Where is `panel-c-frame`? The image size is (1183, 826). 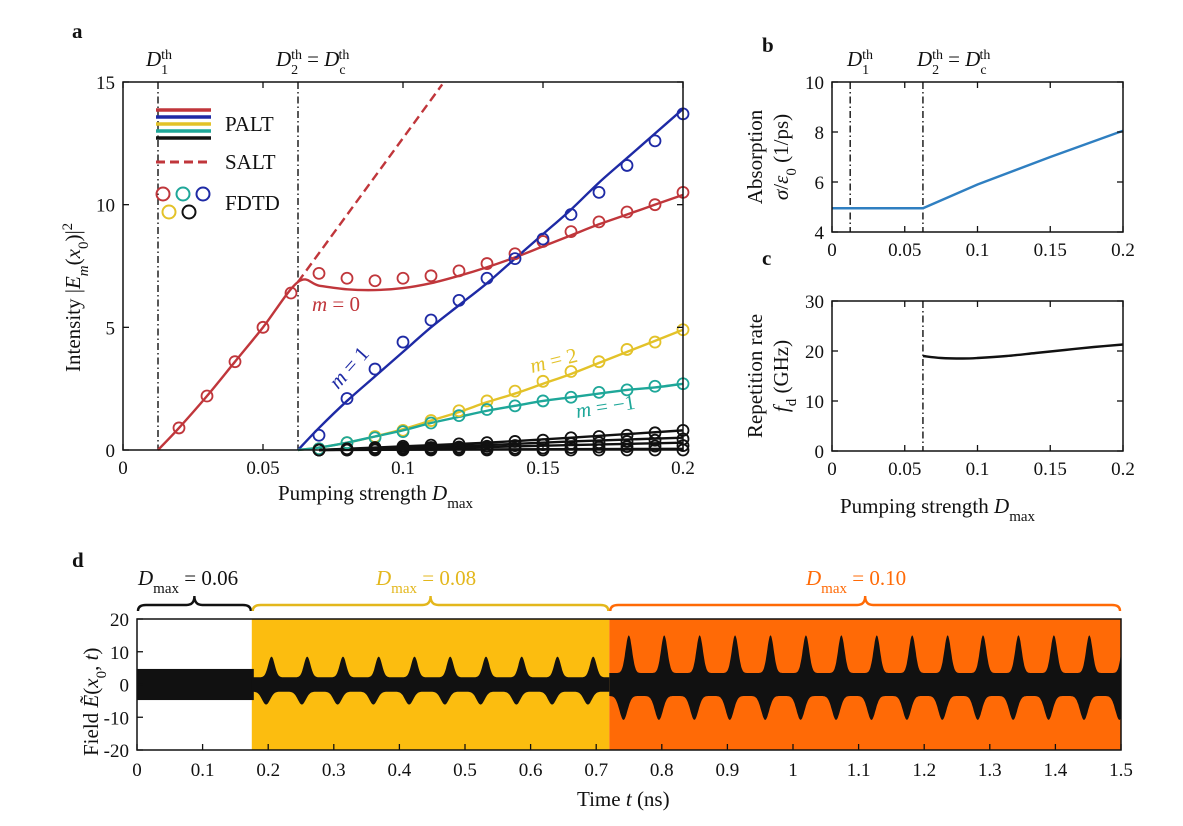
panel-c-frame is located at coordinates (977, 376).